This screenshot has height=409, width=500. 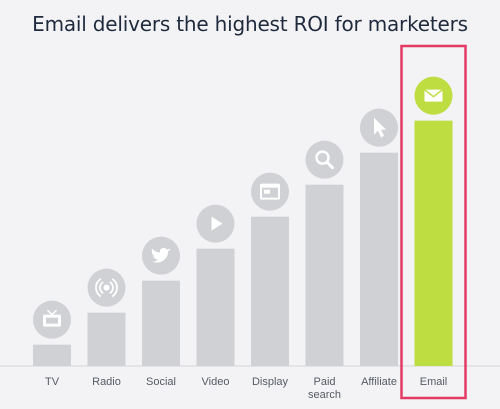 I want to click on bar-affiliate, so click(x=379, y=259).